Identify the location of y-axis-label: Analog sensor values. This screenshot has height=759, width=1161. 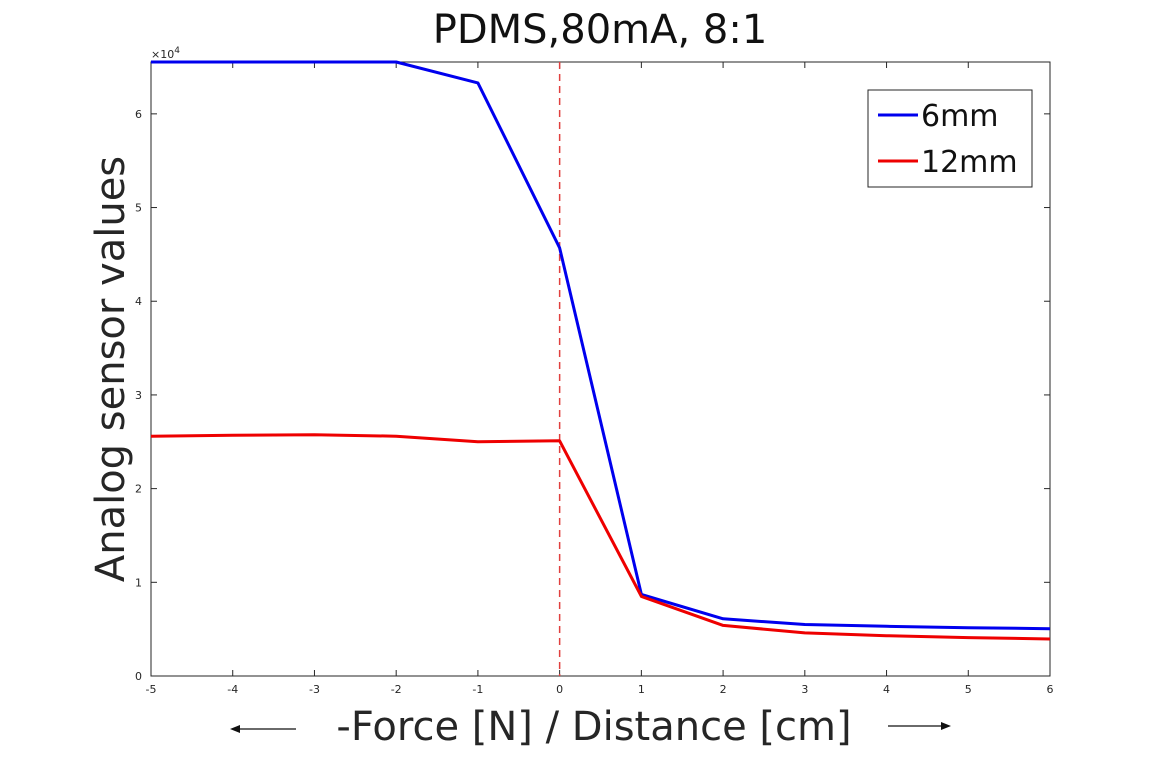
(111, 369).